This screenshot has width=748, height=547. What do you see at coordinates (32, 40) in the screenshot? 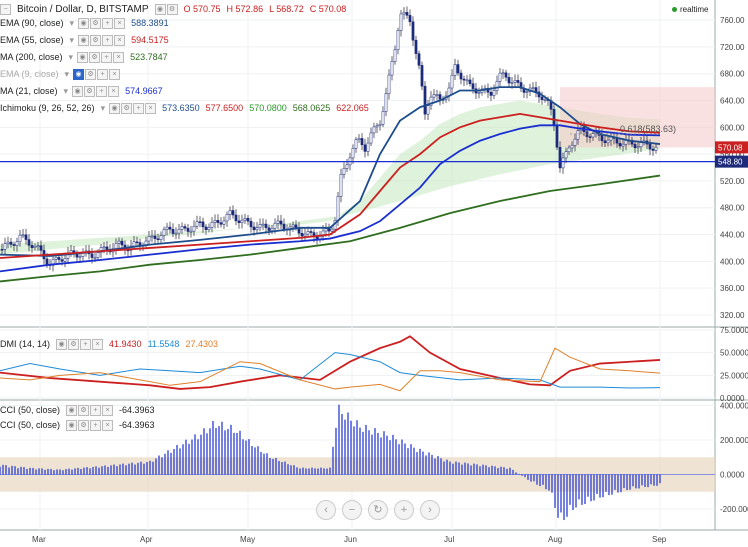
I see `indicator-name: EMA (55, close)` at bounding box center [32, 40].